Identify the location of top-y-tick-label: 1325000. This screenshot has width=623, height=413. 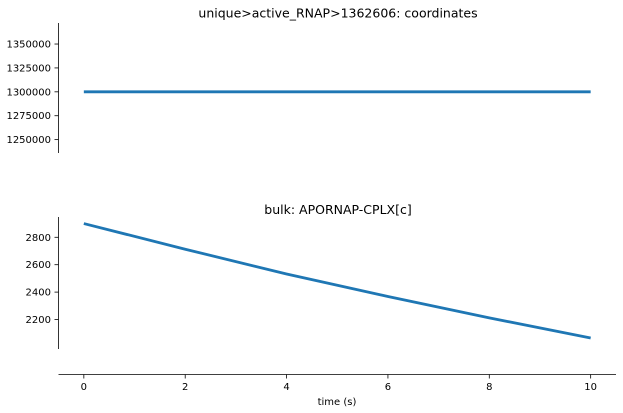
(28, 68).